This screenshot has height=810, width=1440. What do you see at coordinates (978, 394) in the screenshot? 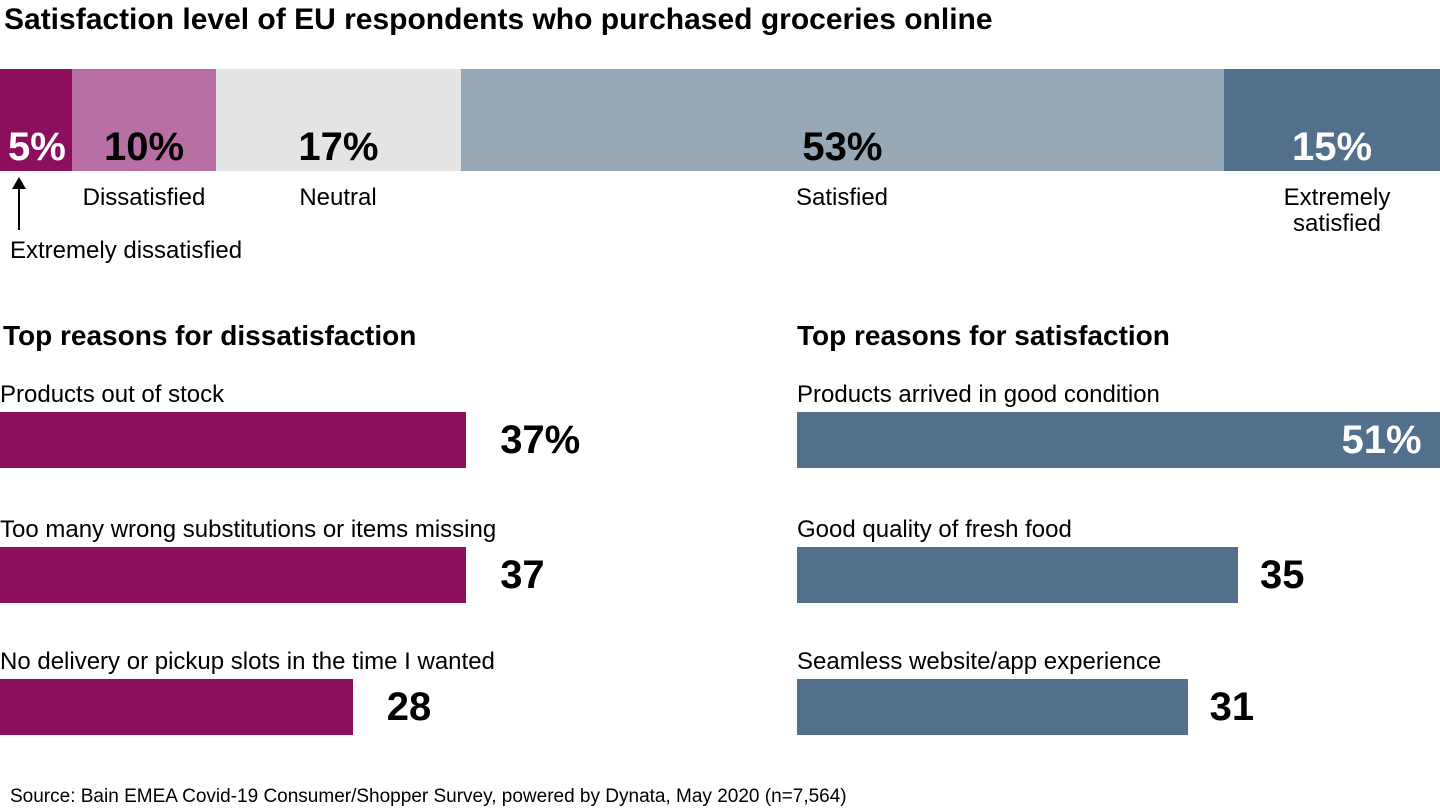
I see `bar-label: Products arrived in good condition` at bounding box center [978, 394].